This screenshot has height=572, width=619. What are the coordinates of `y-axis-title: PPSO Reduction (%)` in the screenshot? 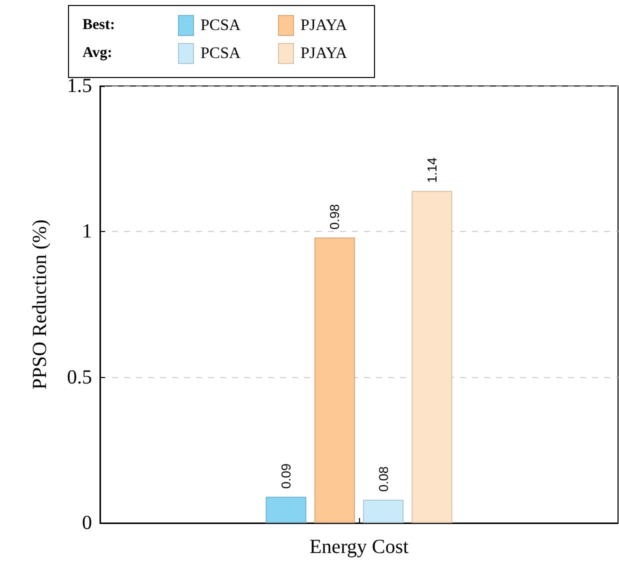 It's located at (40, 305).